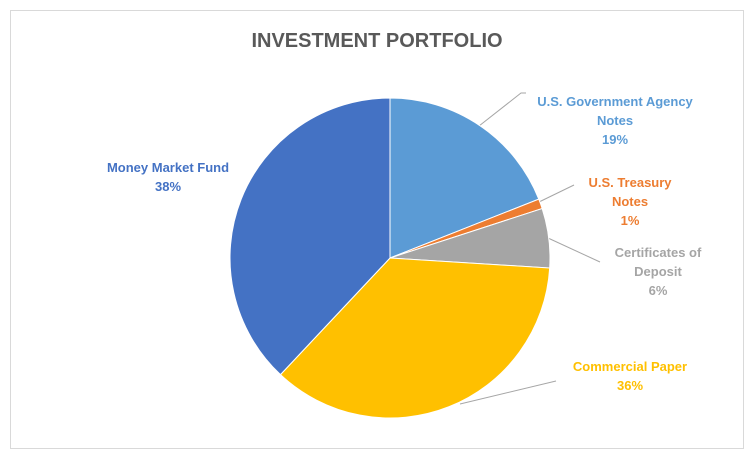 Image resolution: width=754 pixels, height=459 pixels. I want to click on data-label: U.S. Government Agency Notes 19%, so click(615, 120).